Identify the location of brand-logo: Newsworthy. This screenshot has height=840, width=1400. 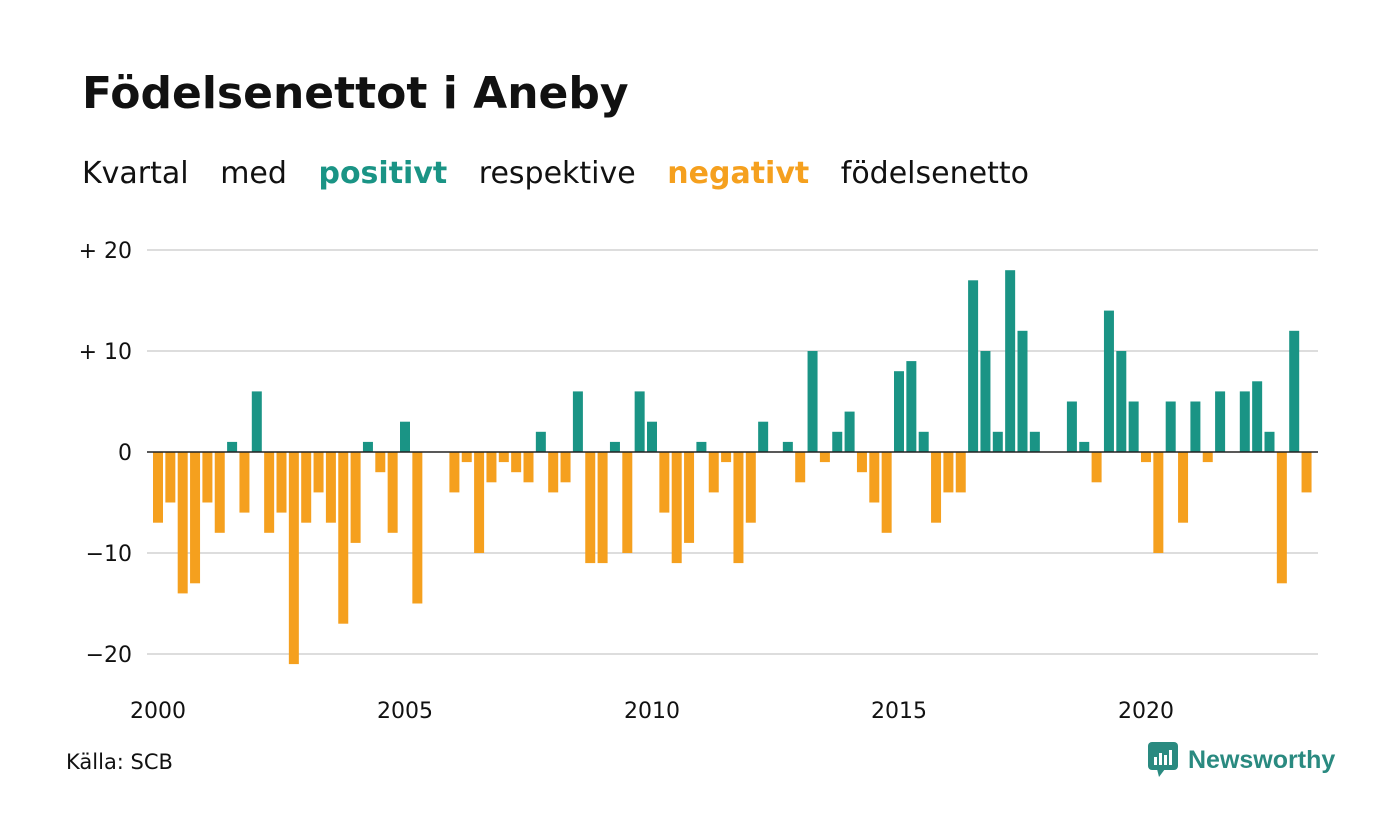
(1241, 760).